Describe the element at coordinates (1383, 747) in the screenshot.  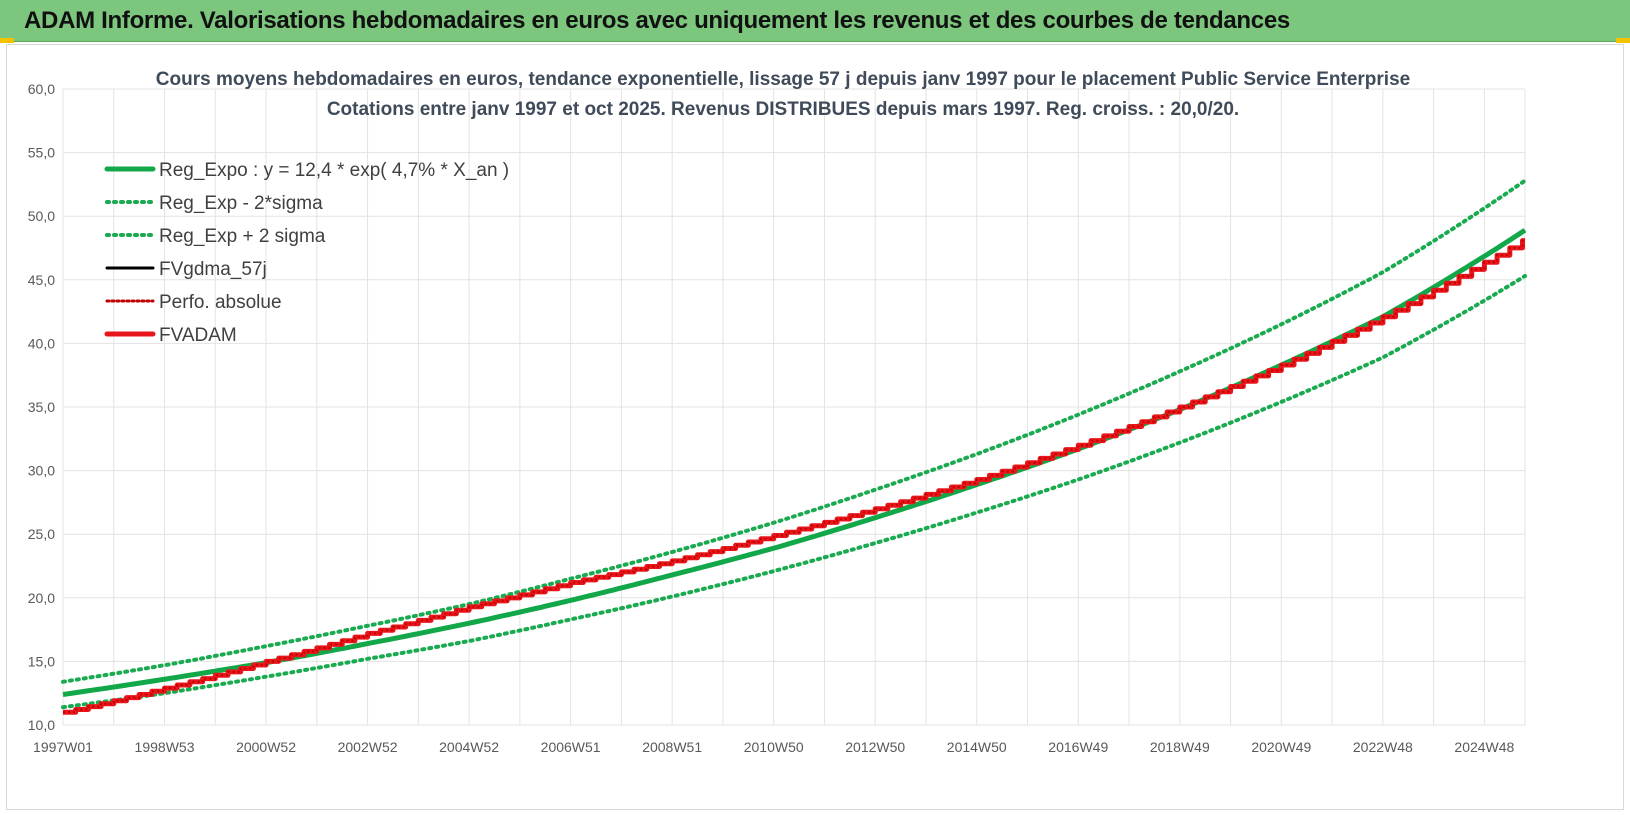
I see `x-tick-label: 2022W48` at that location.